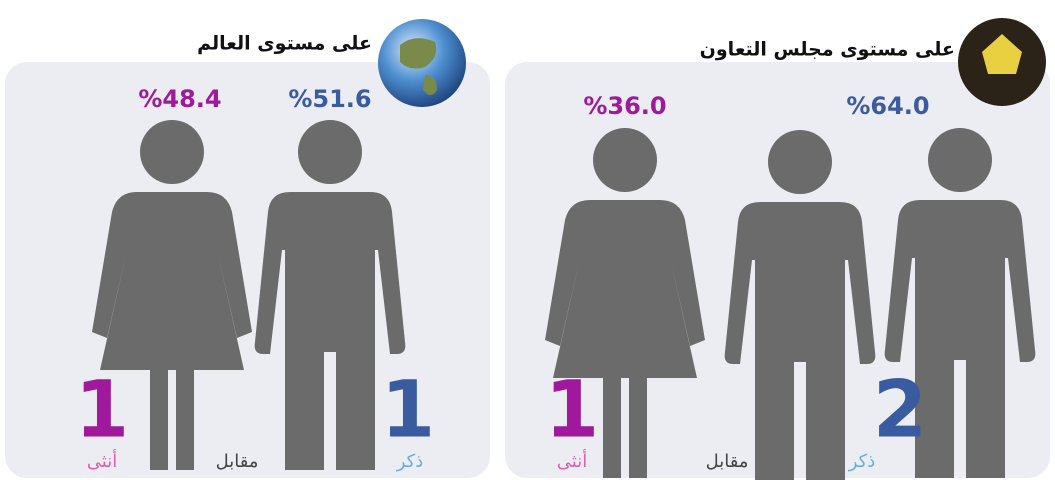  What do you see at coordinates (284, 44) in the screenshot?
I see `panel-title: على مستوى العالم` at bounding box center [284, 44].